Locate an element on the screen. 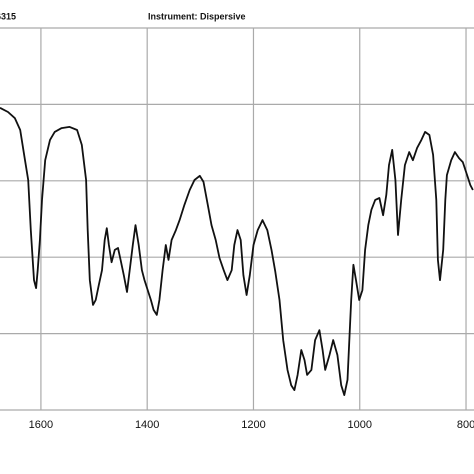  x-tick-label: 1400 is located at coordinates (147, 425).